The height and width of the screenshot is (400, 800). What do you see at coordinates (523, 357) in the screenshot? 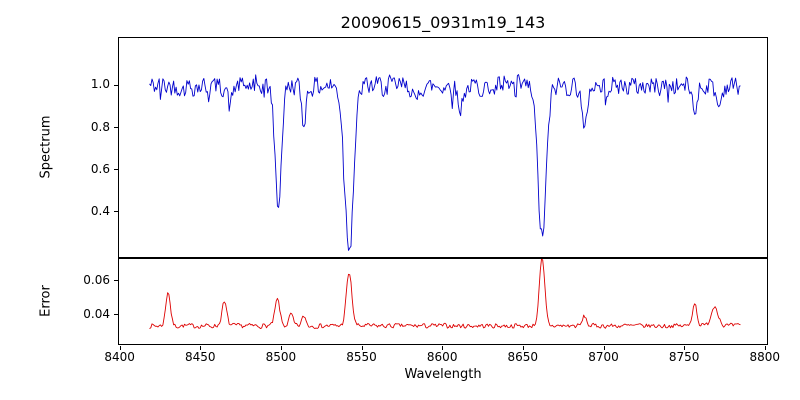
I see `x-tick-label: 8650` at bounding box center [523, 357].